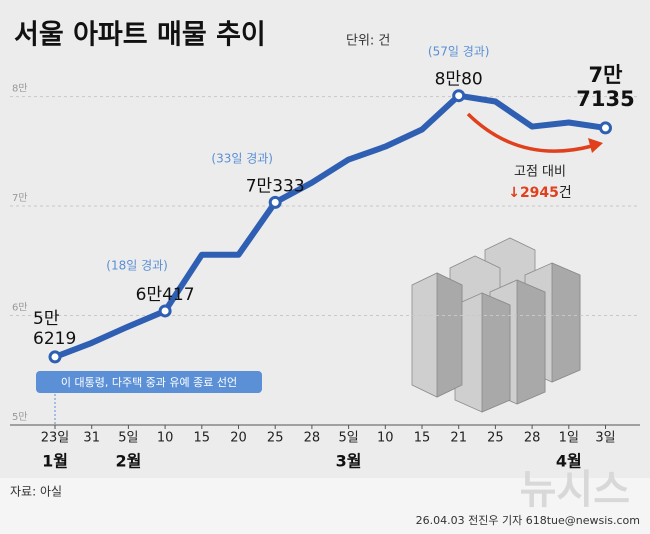 This screenshot has width=650, height=534. What do you see at coordinates (528, 520) in the screenshot?
I see `credit: 26.04.03 전진우 기자 618tue@newsis.com` at bounding box center [528, 520].